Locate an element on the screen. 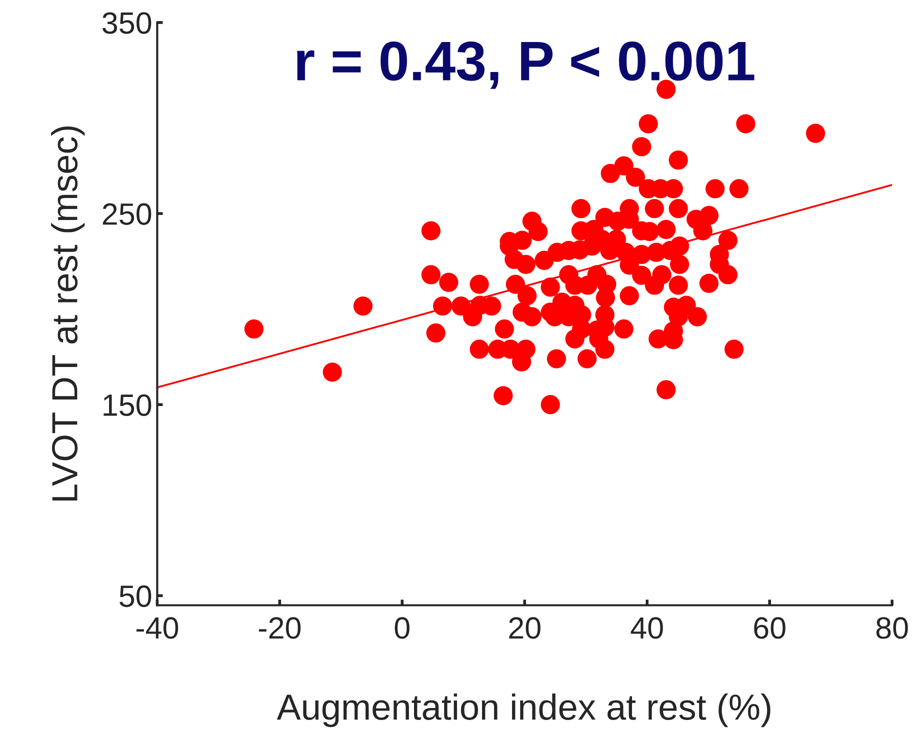 The image size is (914, 750). y-tick-label: 350 is located at coordinates (127, 23).